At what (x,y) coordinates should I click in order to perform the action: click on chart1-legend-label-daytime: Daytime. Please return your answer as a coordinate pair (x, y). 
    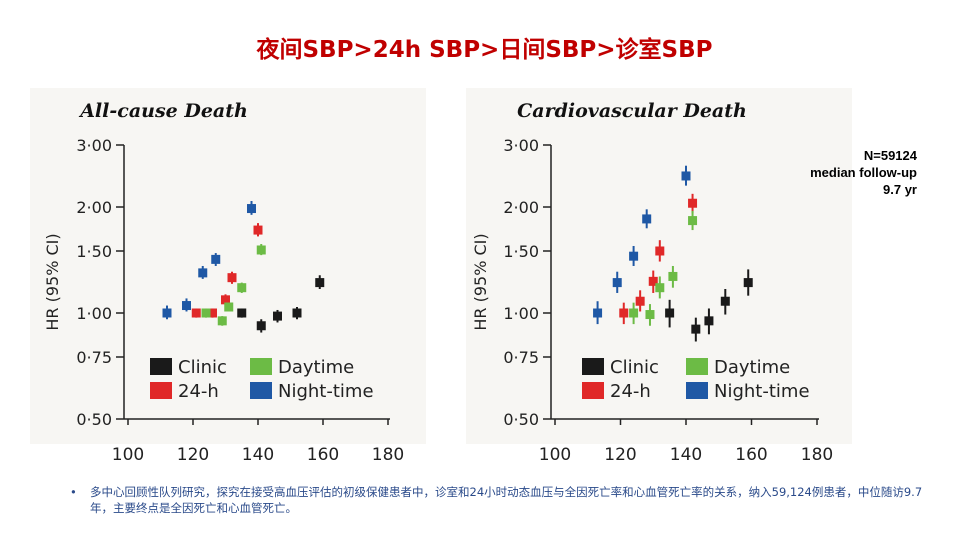
    Looking at the image, I should click on (316, 367).